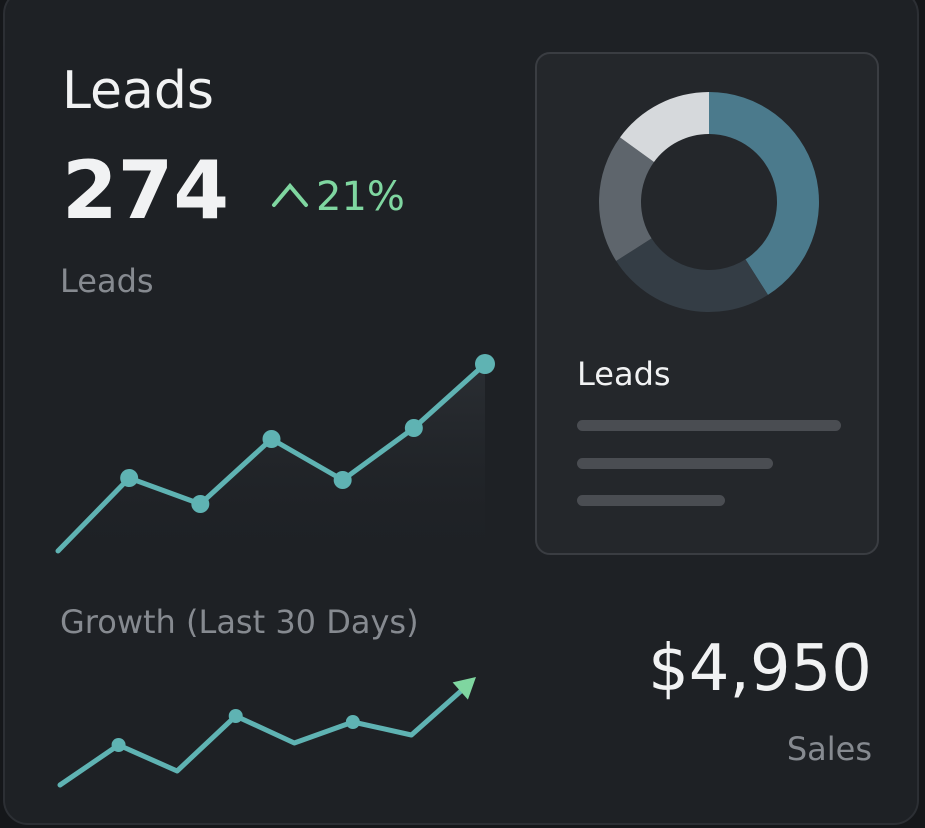 The image size is (925, 828). I want to click on change-percent: 21%, so click(360, 197).